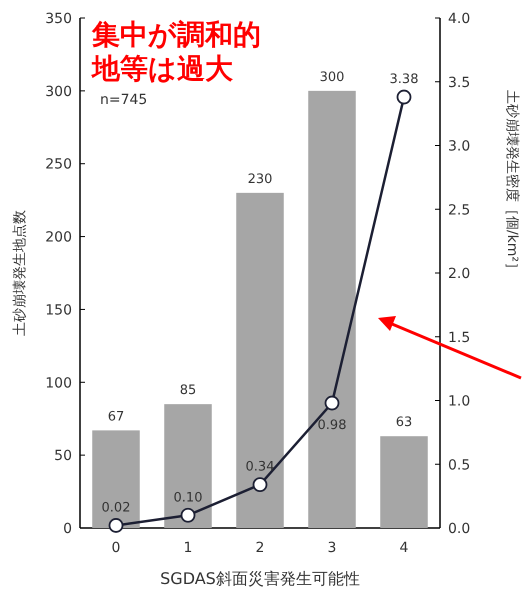  What do you see at coordinates (260, 467) in the screenshot?
I see `data-label: 0.34` at bounding box center [260, 467].